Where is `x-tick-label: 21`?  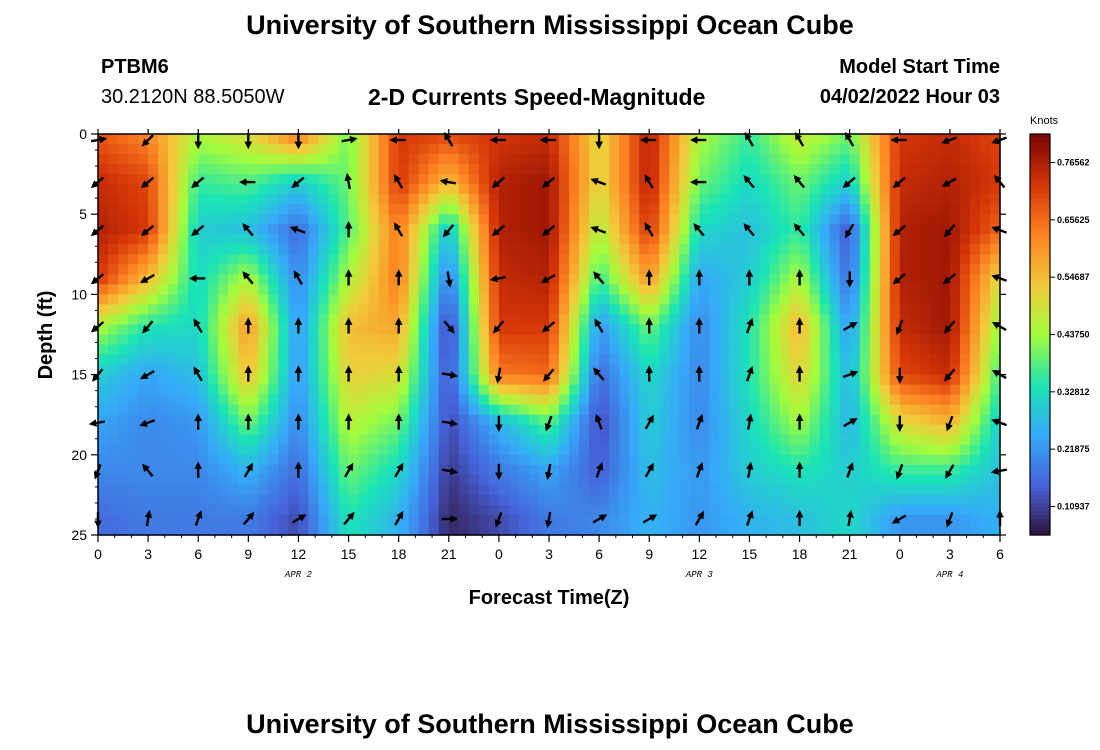
x-tick-label: 21 is located at coordinates (850, 554).